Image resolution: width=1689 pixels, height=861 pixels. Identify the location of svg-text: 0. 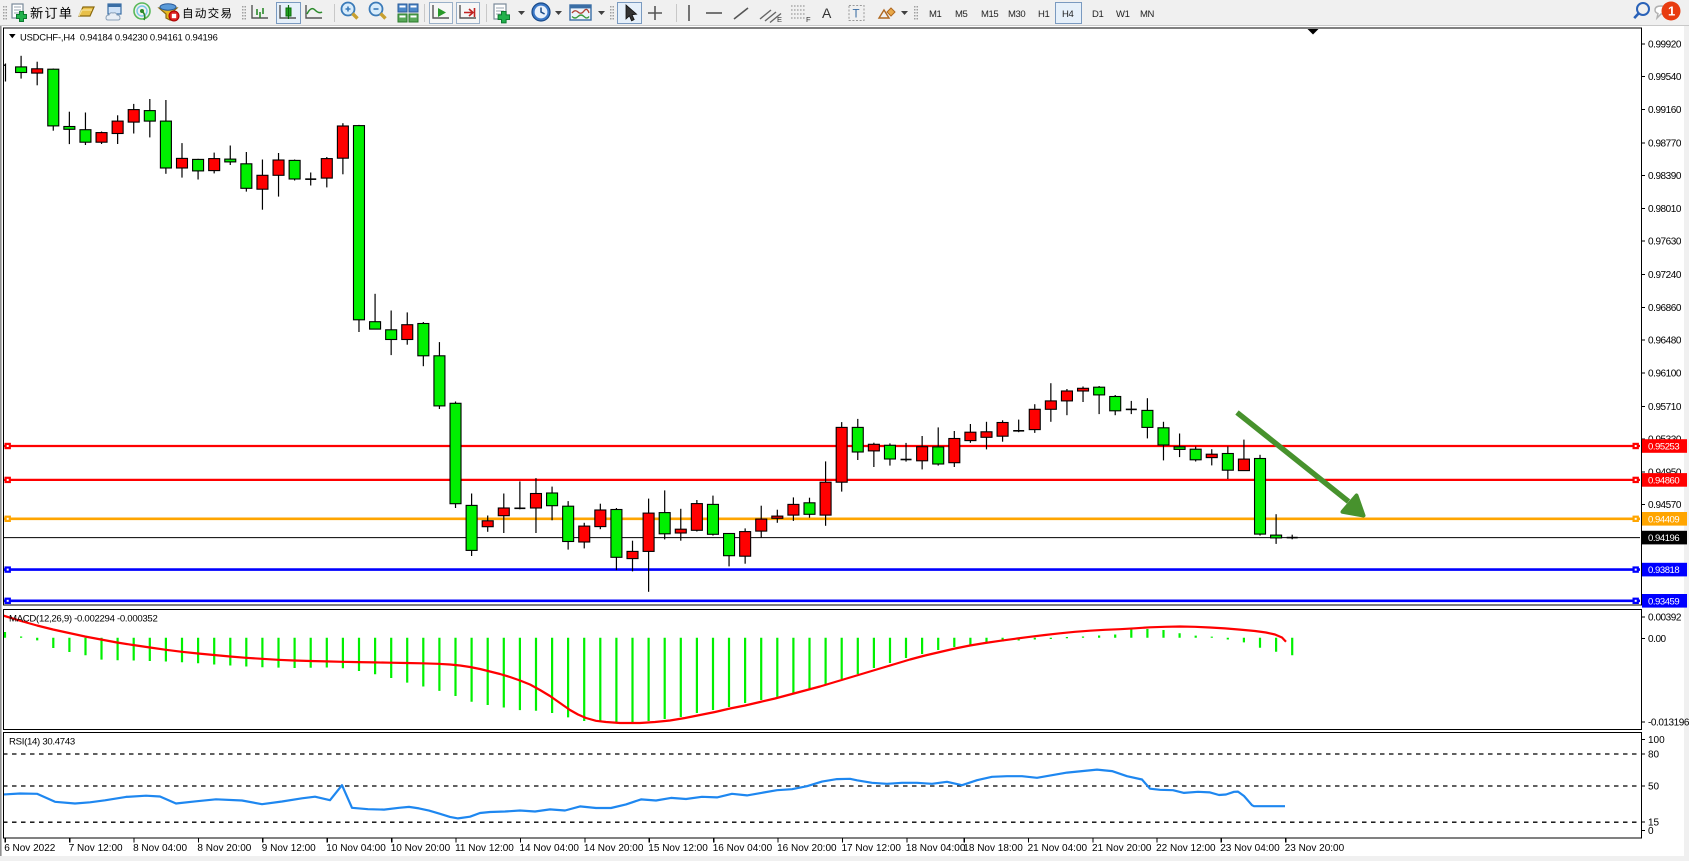
(1651, 831).